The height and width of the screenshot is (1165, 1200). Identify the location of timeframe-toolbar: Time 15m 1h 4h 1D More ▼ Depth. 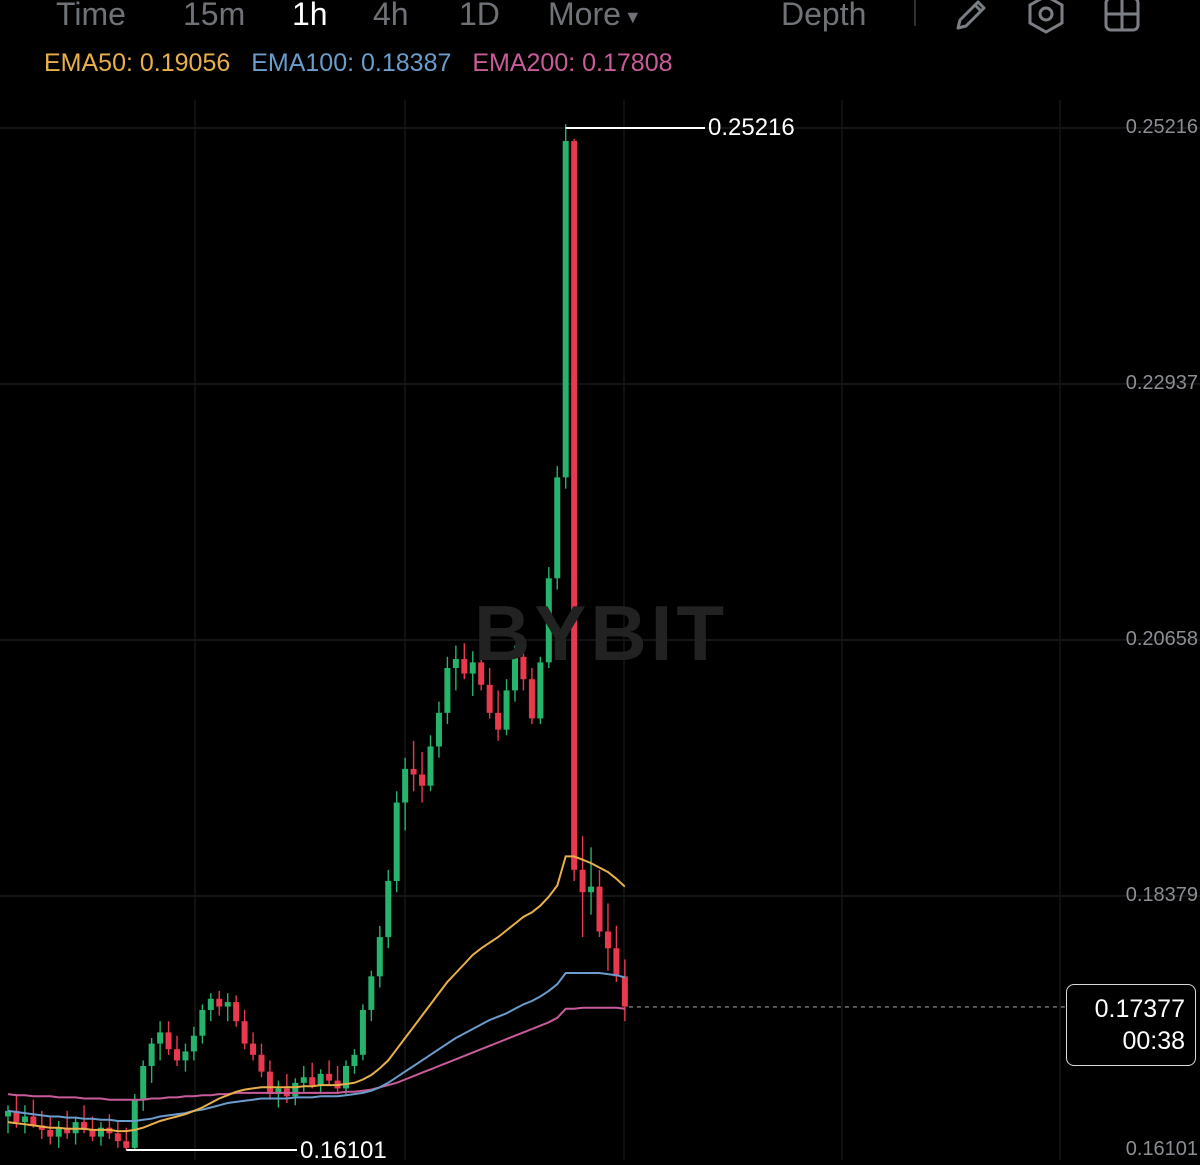
(600, 20).